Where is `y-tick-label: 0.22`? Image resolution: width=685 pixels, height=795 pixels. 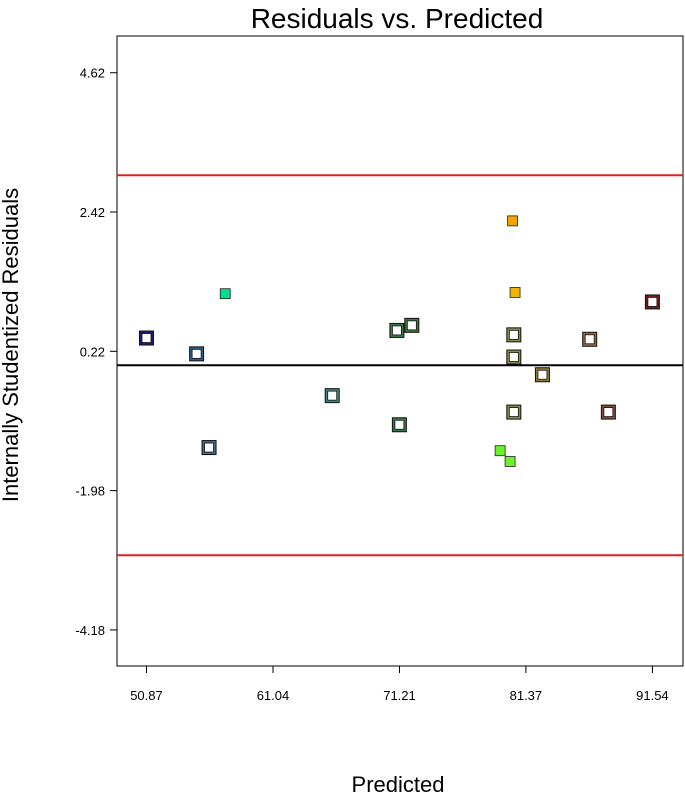
y-tick-label: 0.22 is located at coordinates (92, 351).